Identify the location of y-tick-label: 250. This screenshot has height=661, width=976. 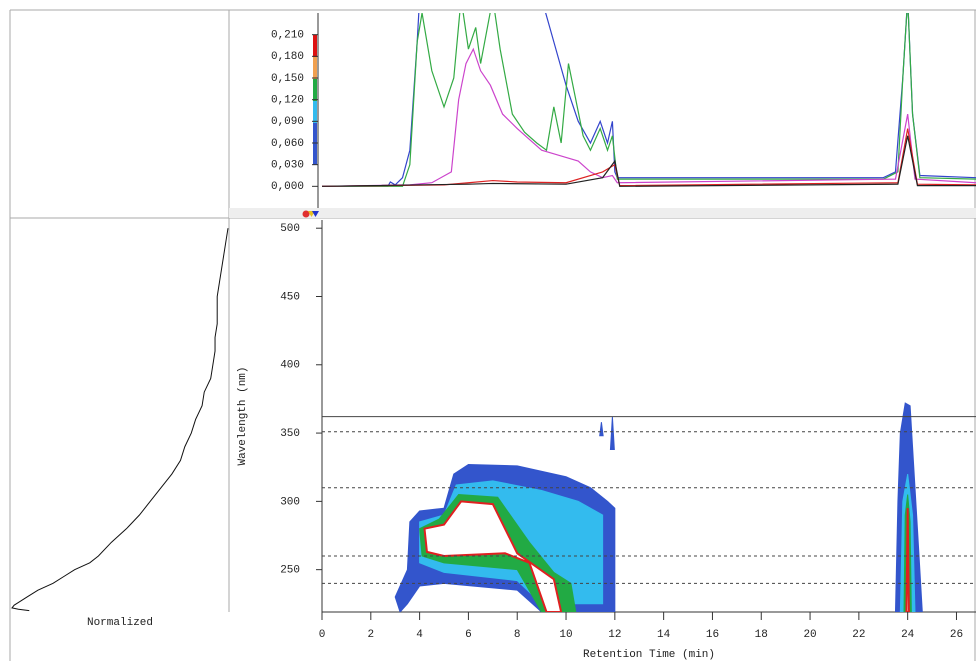
(290, 571).